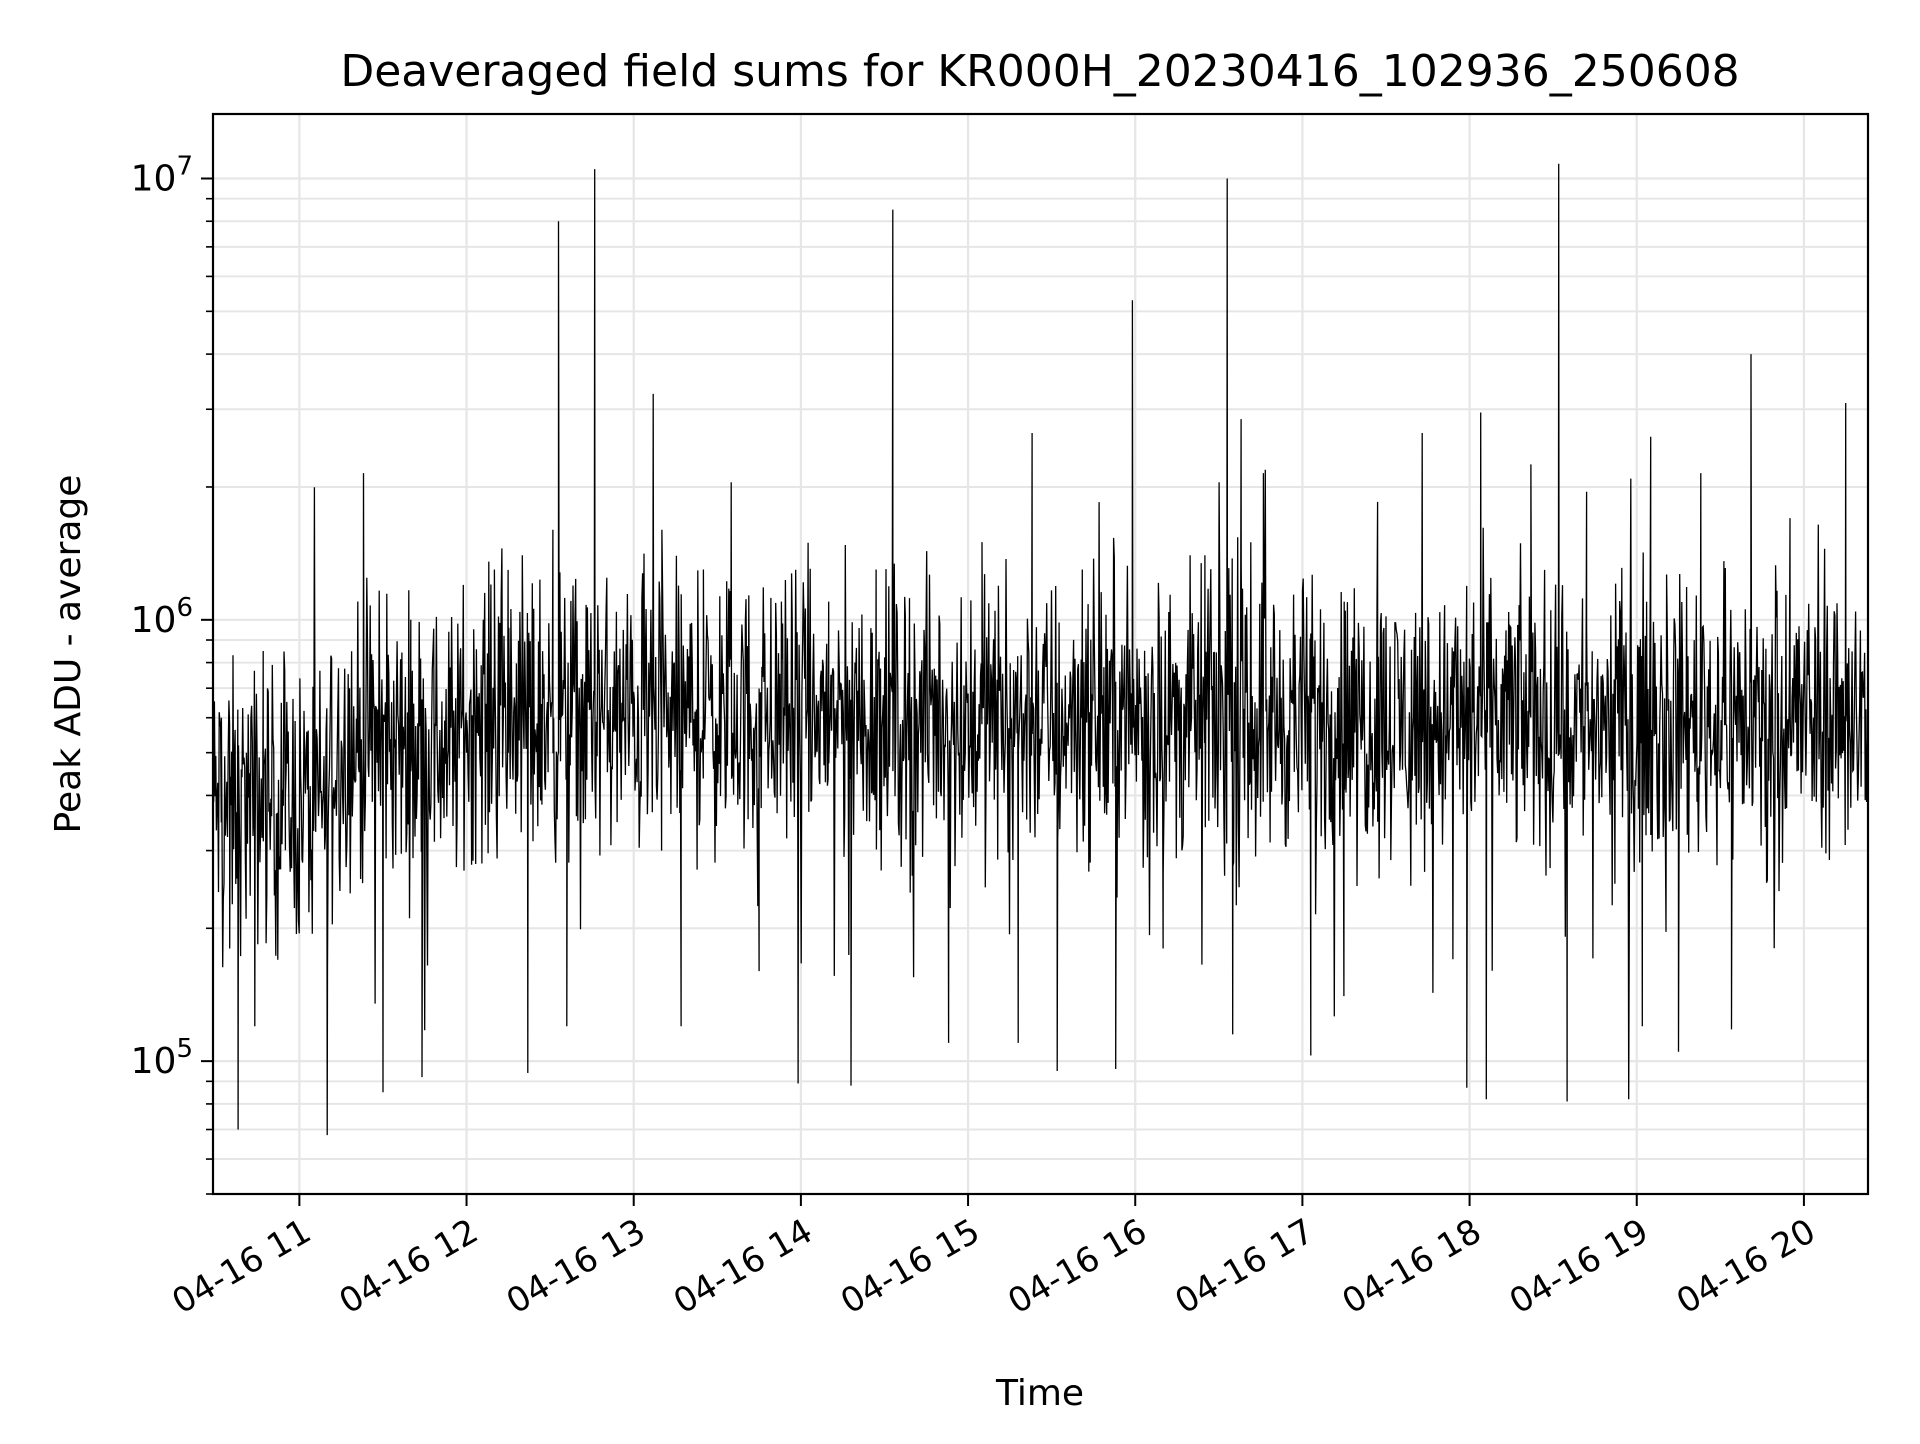 Image resolution: width=1920 pixels, height=1444 pixels. I want to click on y-tick-label: 10⁵, so click(162, 1058).